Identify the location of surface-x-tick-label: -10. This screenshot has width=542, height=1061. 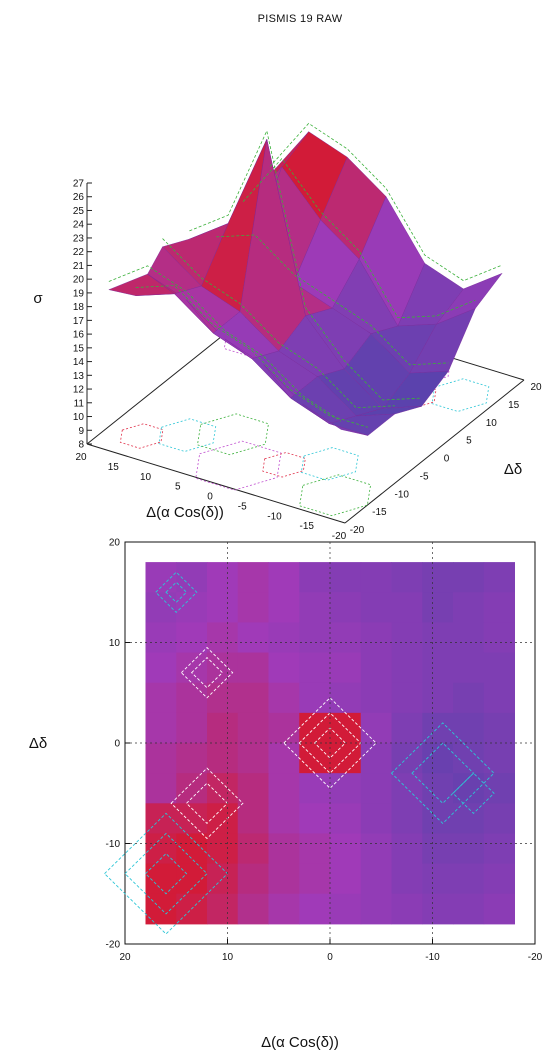
(274, 516).